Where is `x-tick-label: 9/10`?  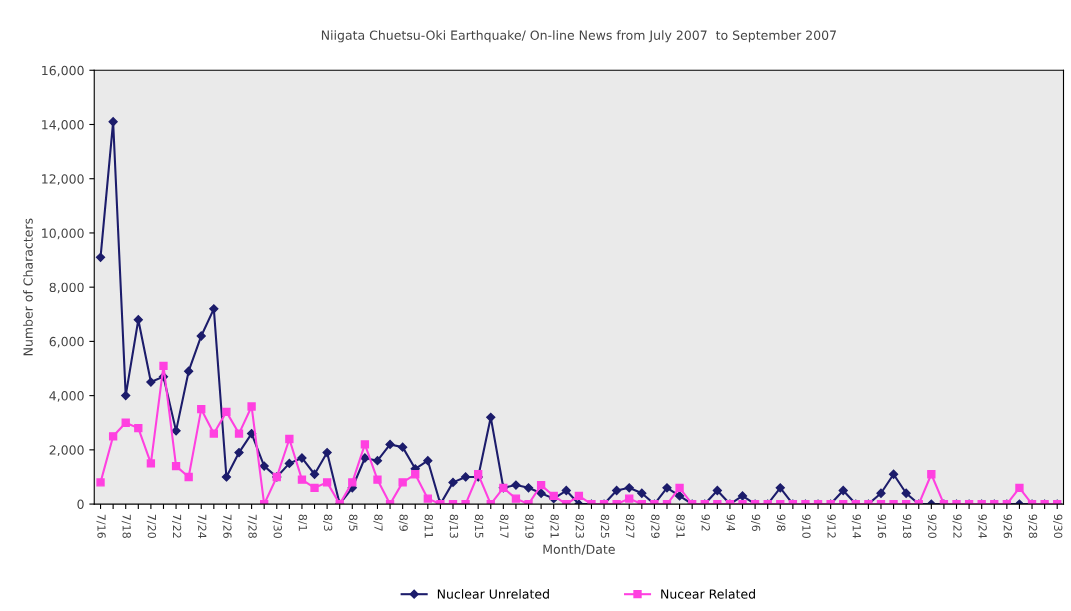
x-tick-label: 9/10 is located at coordinates (806, 526).